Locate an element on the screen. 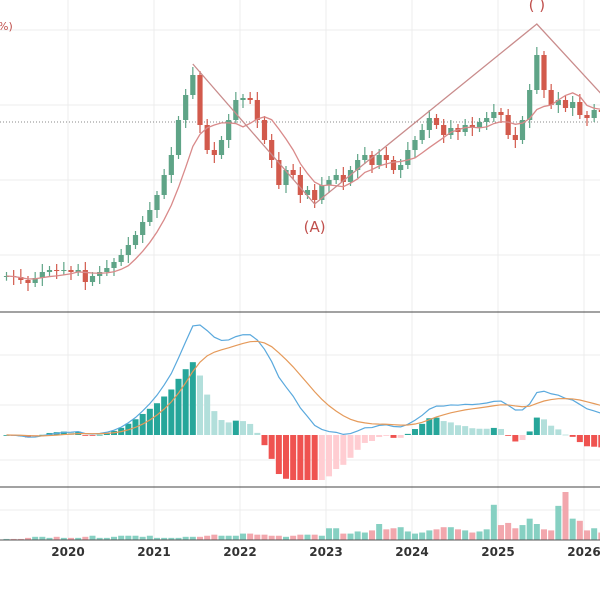 The height and width of the screenshot is (600, 600). x-tick-label: 2022 is located at coordinates (239, 552).